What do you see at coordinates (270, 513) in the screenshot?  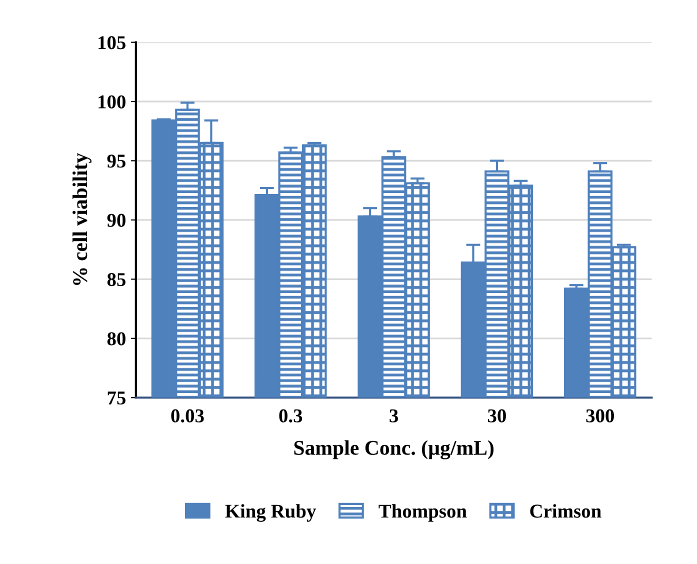 I see `legend-label: King Ruby` at bounding box center [270, 513].